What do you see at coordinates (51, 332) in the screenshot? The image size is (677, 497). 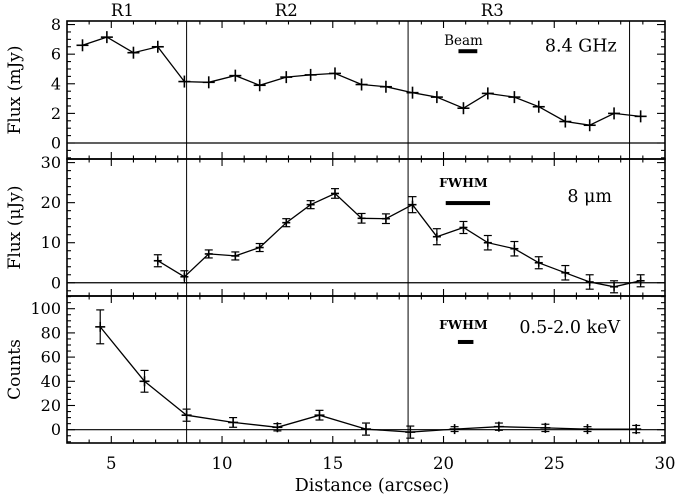 I see `y-tick-label: 80` at bounding box center [51, 332].